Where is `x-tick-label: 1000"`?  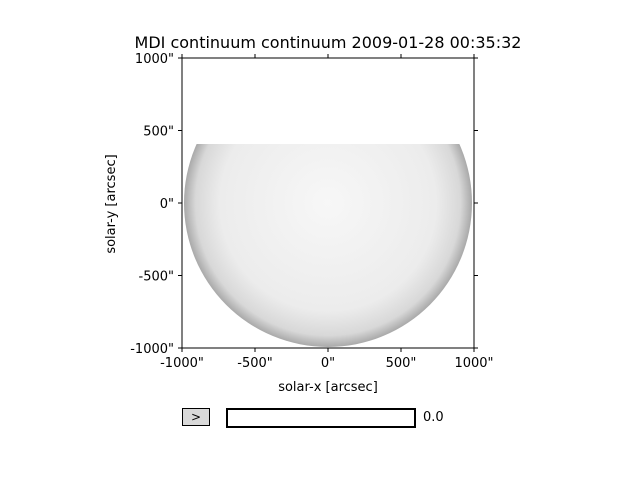 x-tick-label: 1000" is located at coordinates (473, 363).